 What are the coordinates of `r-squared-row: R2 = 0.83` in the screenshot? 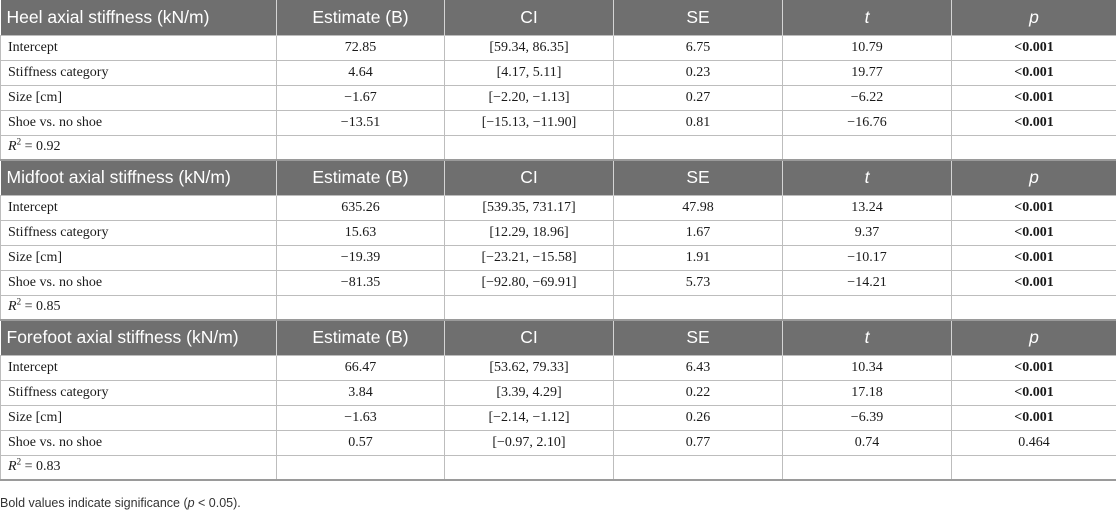 It's located at (558, 467).